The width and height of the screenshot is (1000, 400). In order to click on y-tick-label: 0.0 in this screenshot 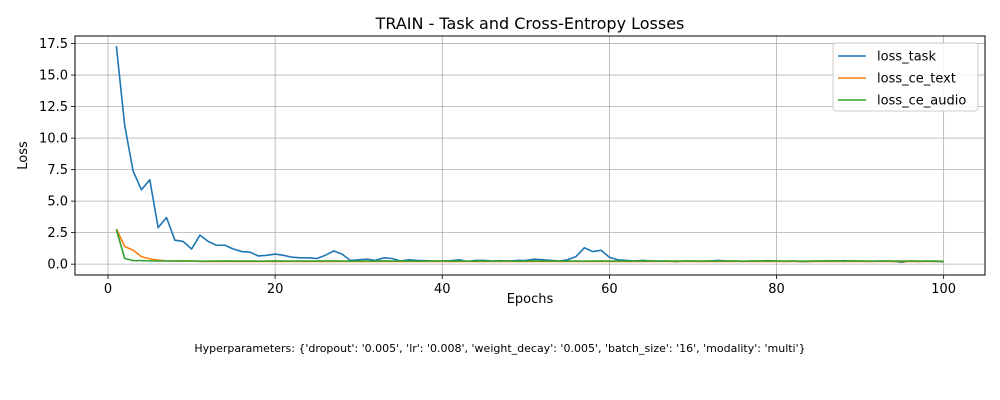, I will do `click(57, 265)`.